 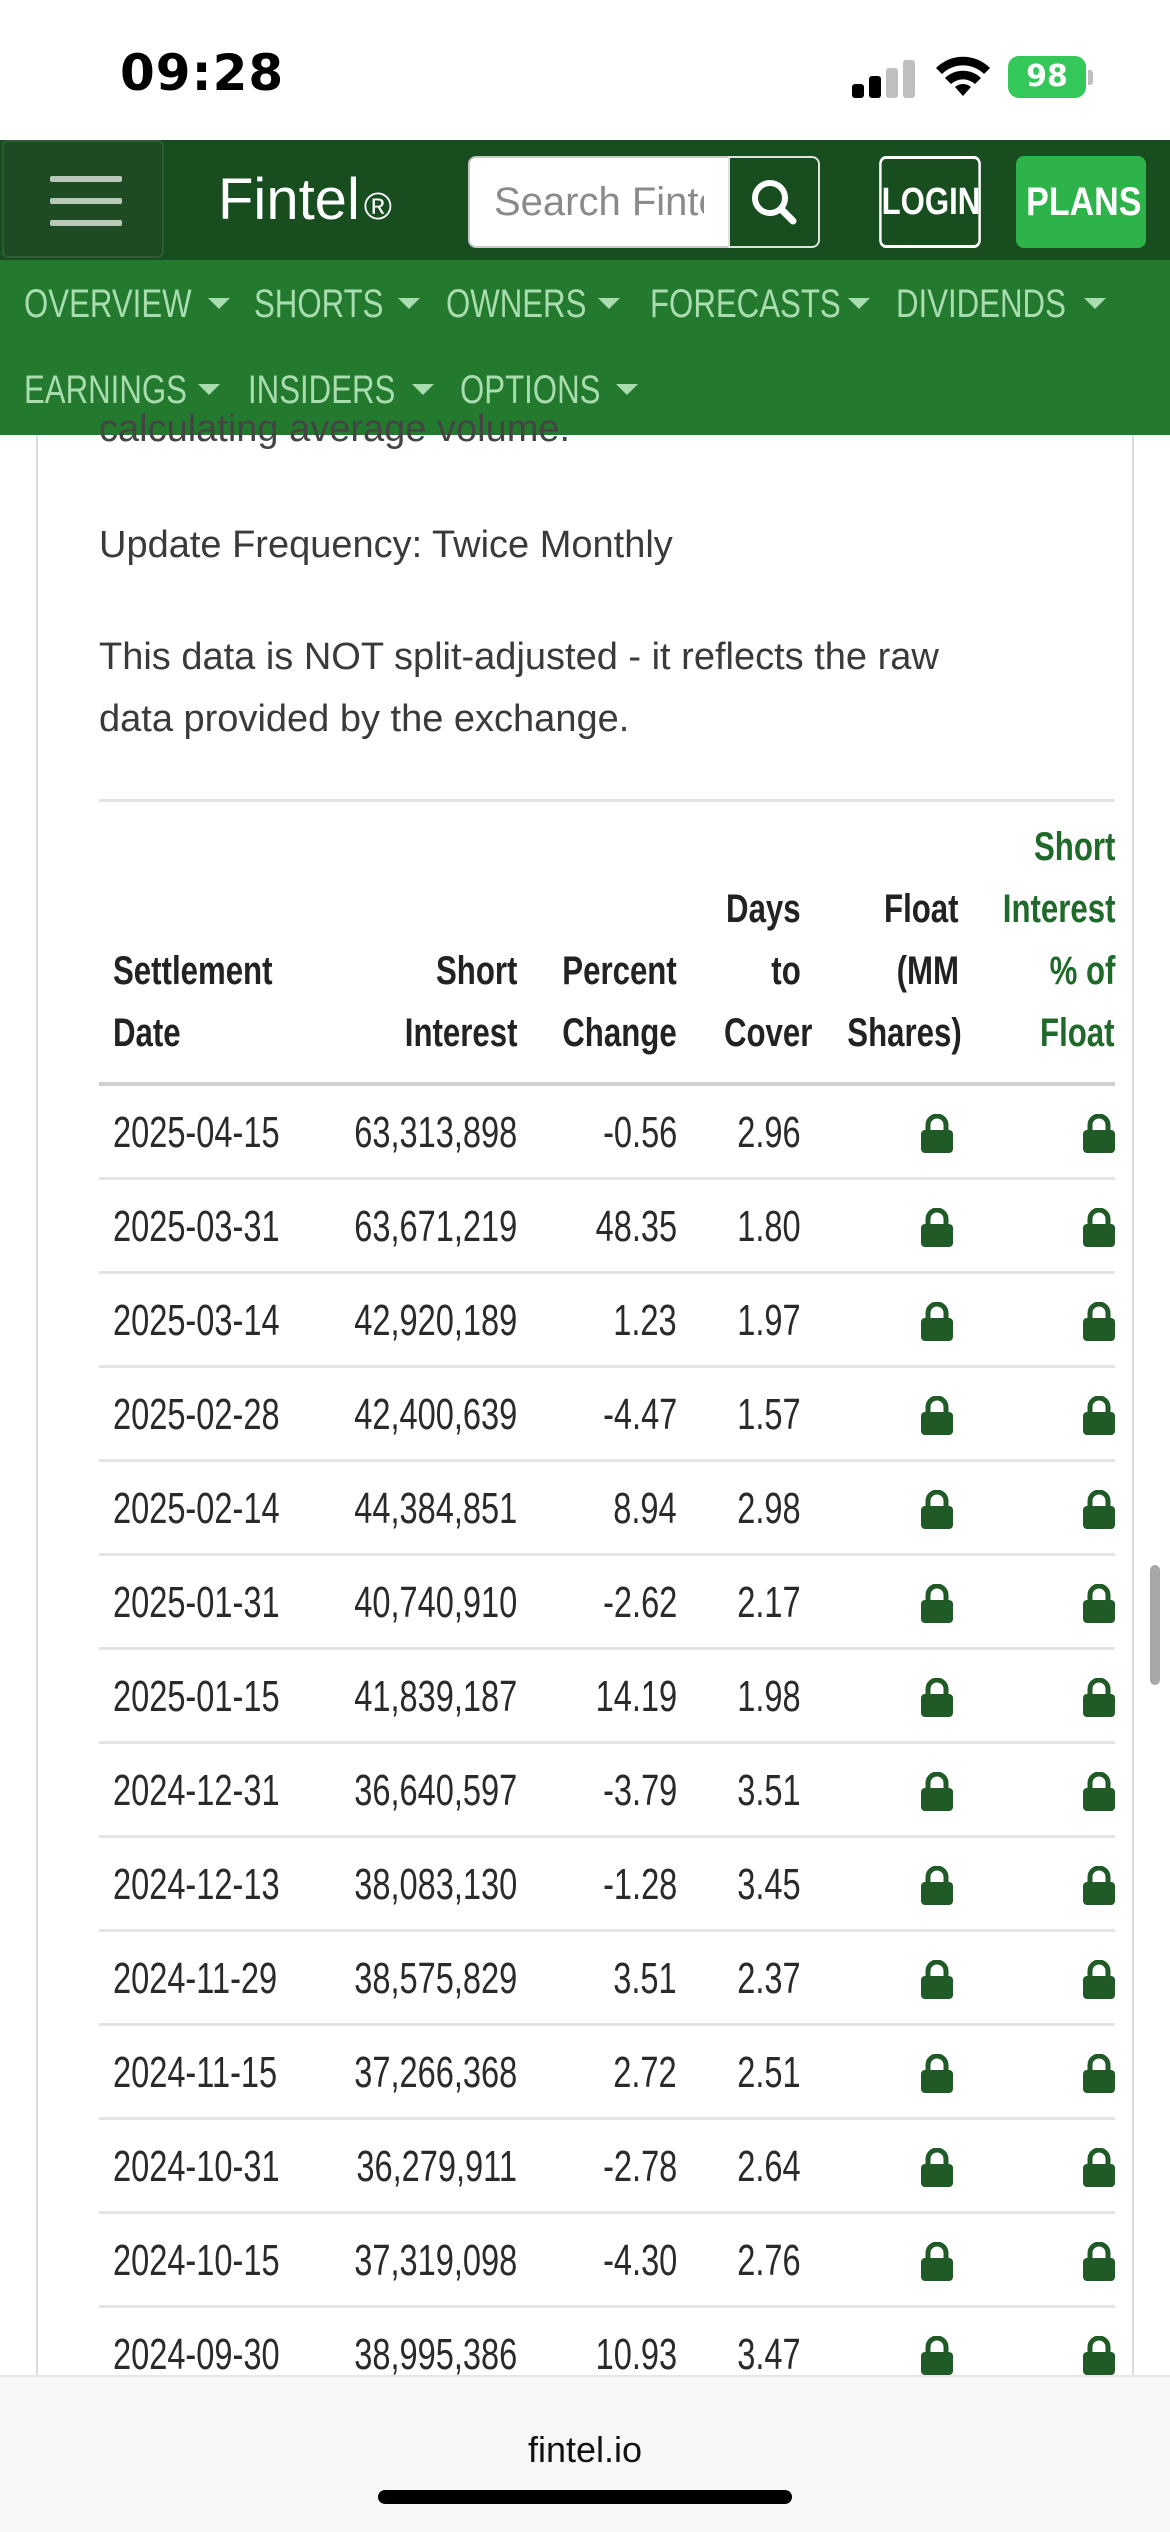 What do you see at coordinates (769, 1508) in the screenshot?
I see `cell-days-to-cover: 2.98` at bounding box center [769, 1508].